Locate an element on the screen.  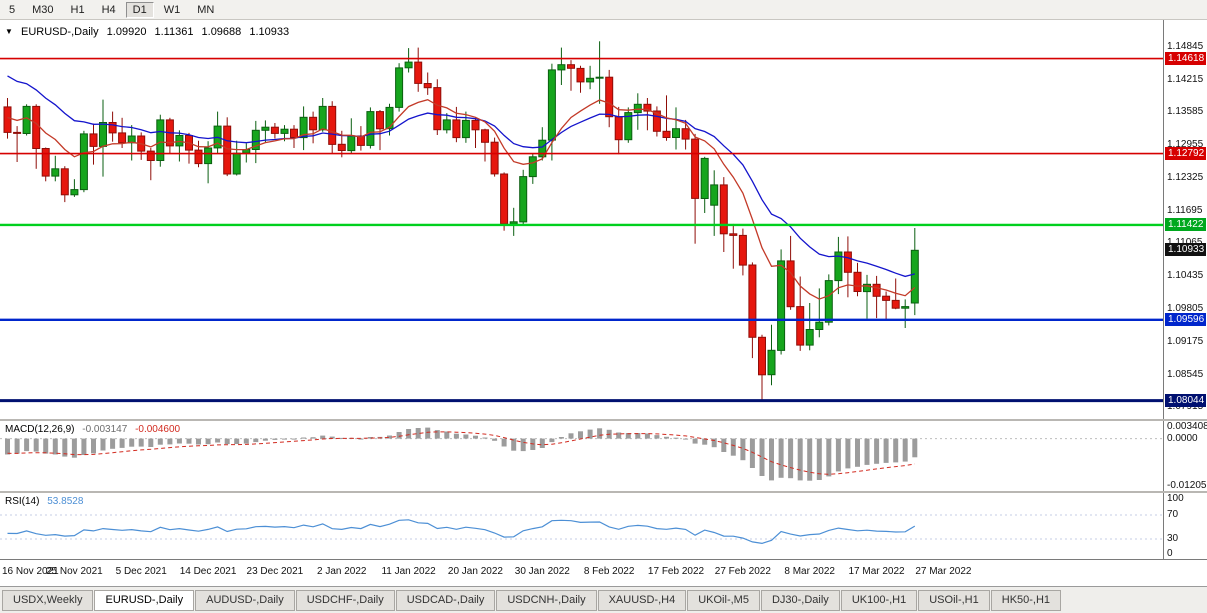
chart-tab-hk50-h1: HK50-,H1 is located at coordinates (1026, 600).